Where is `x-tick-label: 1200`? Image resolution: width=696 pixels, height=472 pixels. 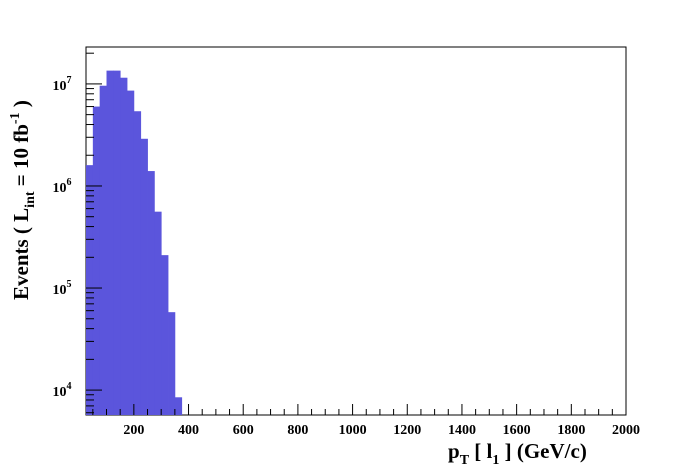
x-tick-label: 1200 is located at coordinates (407, 430).